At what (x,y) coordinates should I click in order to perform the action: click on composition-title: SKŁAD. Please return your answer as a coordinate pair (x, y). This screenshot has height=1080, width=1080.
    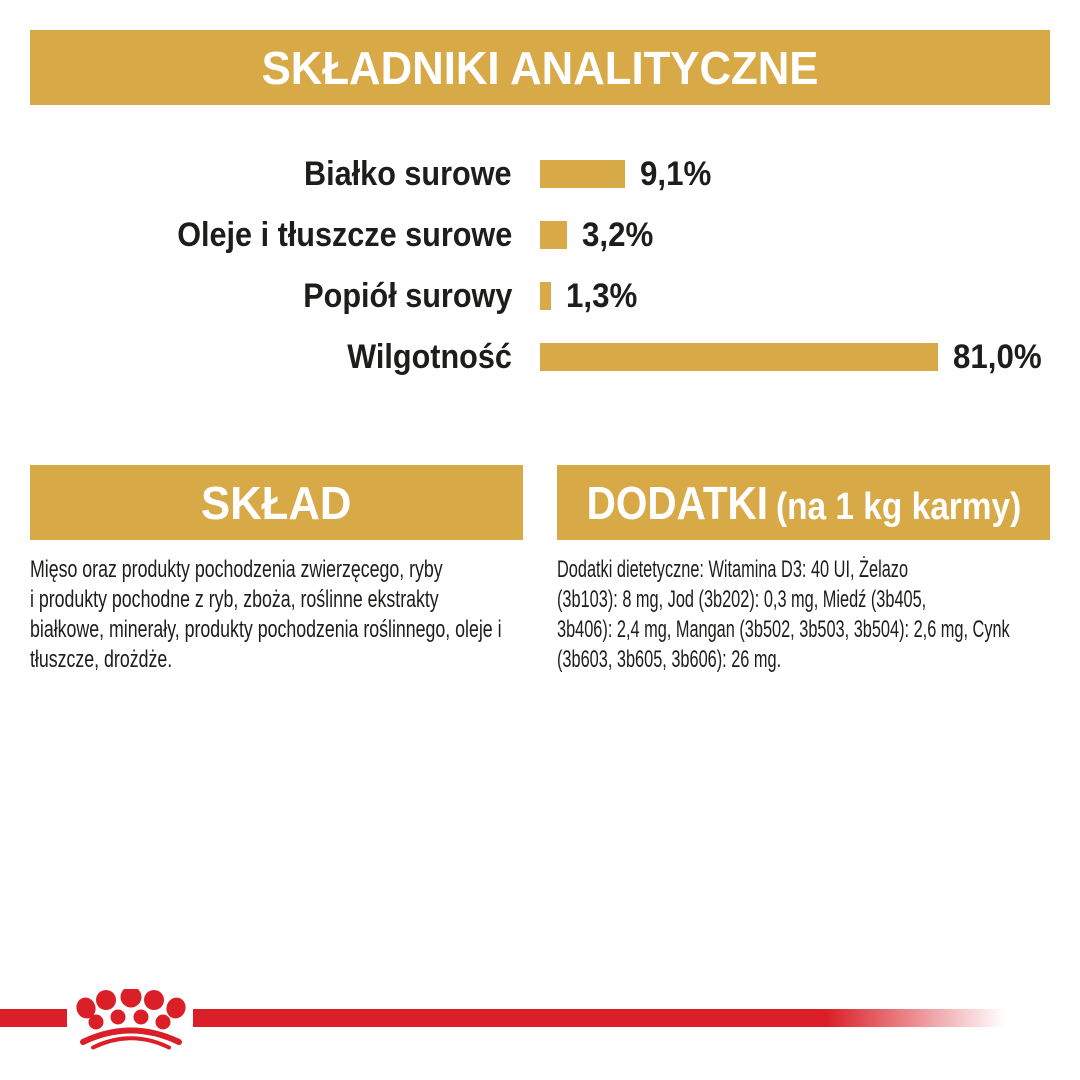
    Looking at the image, I should click on (276, 502).